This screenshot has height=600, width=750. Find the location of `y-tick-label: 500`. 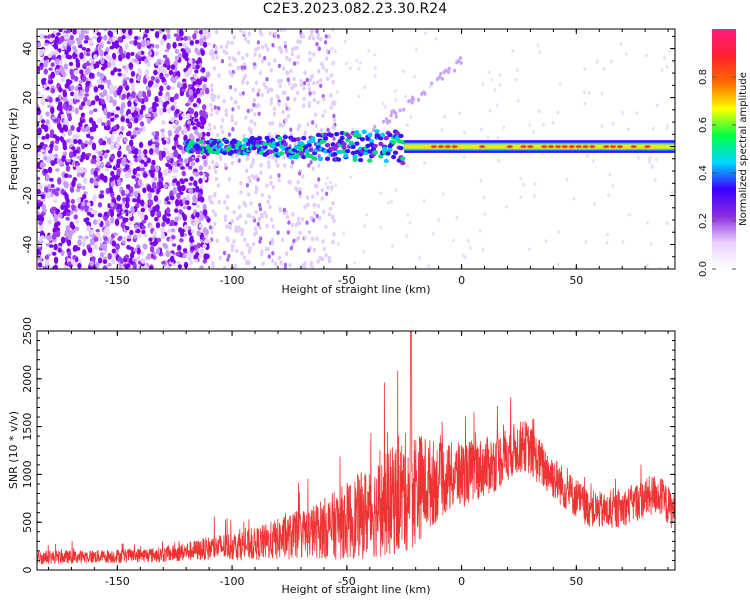

y-tick-label: 500 is located at coordinates (27, 522).